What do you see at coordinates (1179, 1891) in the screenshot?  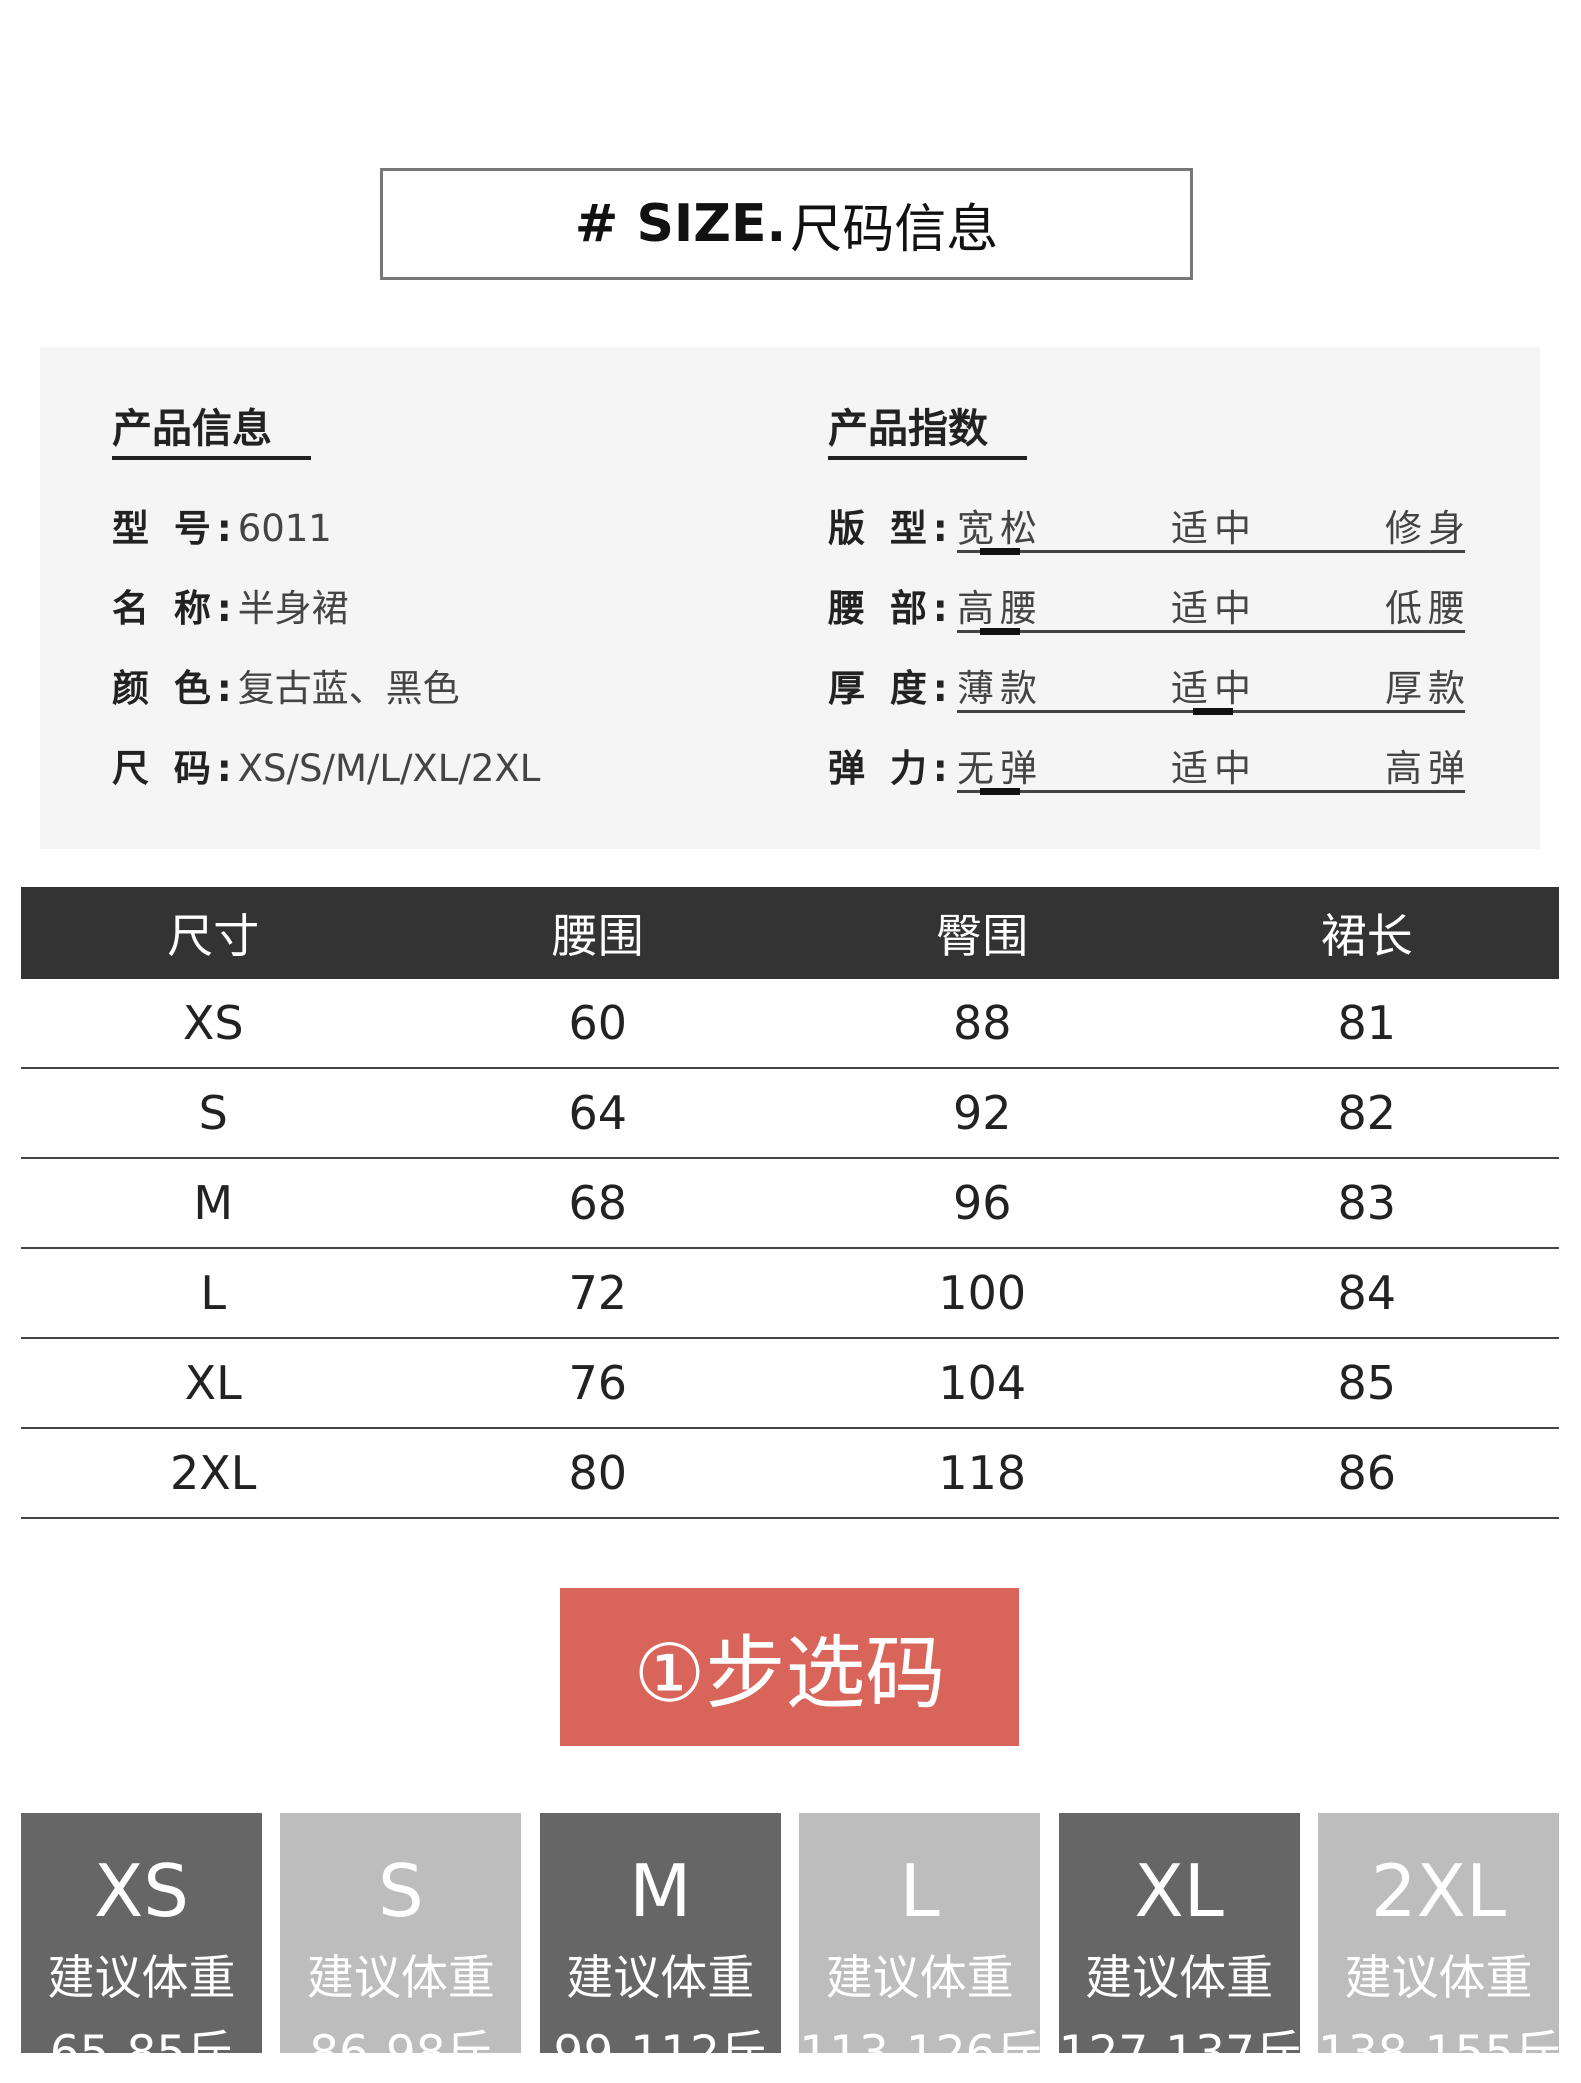 I see `card-size: XL` at bounding box center [1179, 1891].